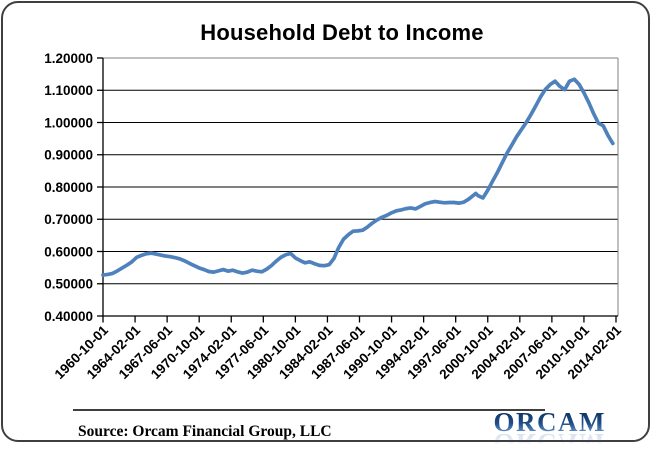 Image resolution: width=653 pixels, height=458 pixels. What do you see at coordinates (68, 251) in the screenshot?
I see `y-tick-label: 0.60000` at bounding box center [68, 251].